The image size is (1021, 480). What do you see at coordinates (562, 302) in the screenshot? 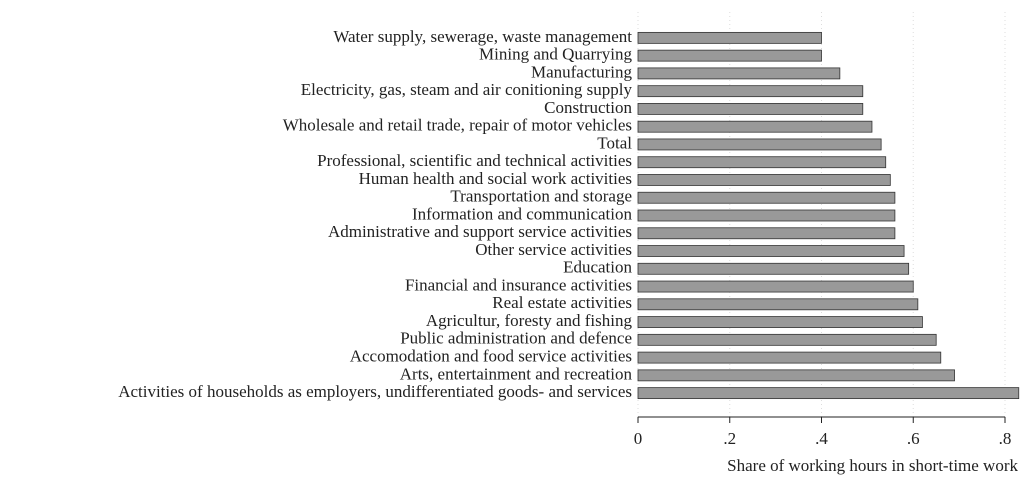
I see `y-tick-label: Real estate activities` at bounding box center [562, 302].